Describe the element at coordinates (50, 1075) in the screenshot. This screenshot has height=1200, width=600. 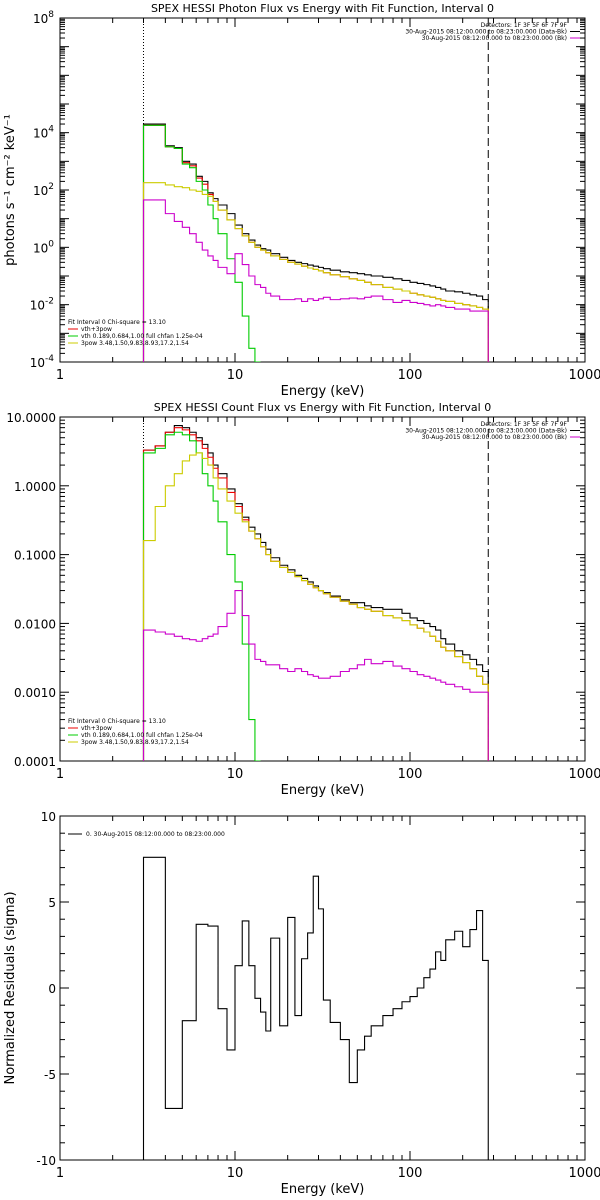
I see `y-tick-label: -5` at that location.